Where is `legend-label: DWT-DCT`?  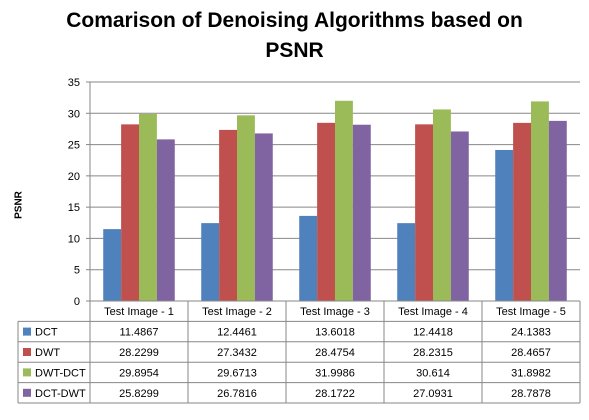 legend-label: DWT-DCT is located at coordinates (60, 373).